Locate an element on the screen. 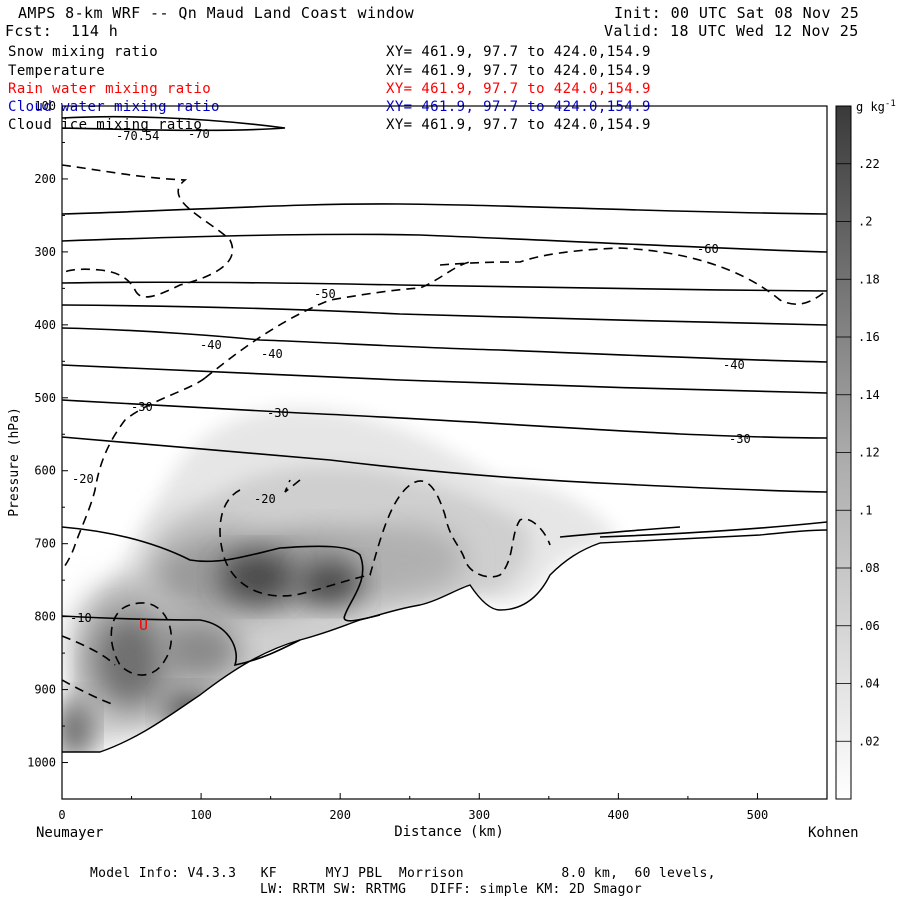  colorbar-unit: g kg-1 is located at coordinates (876, 106).